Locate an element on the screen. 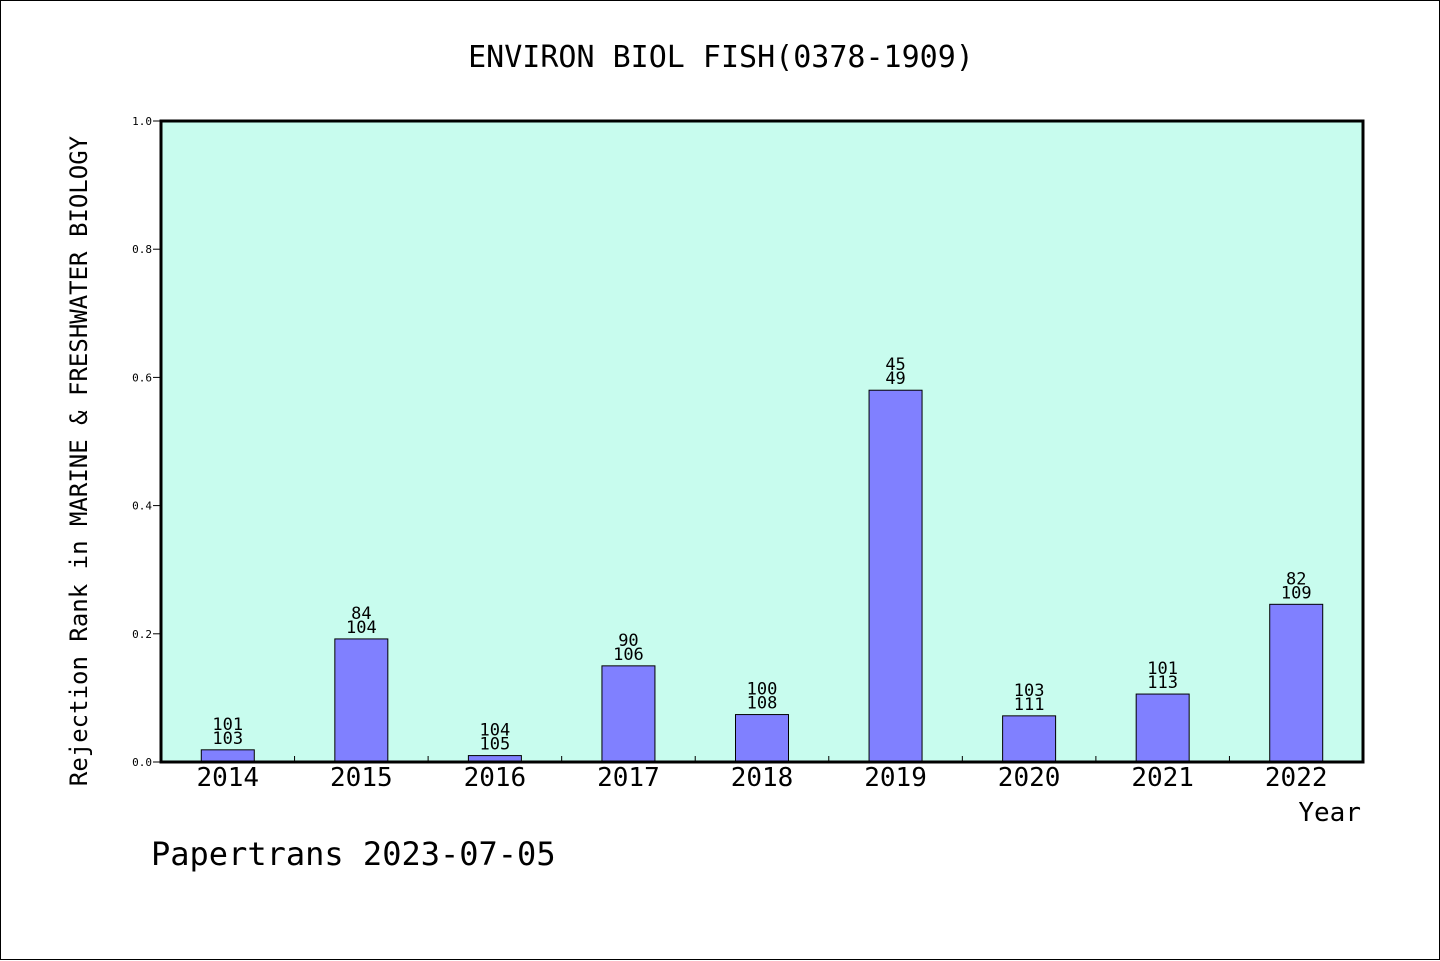 This screenshot has width=1440, height=961. bar-label-top: 100 is located at coordinates (762, 690).